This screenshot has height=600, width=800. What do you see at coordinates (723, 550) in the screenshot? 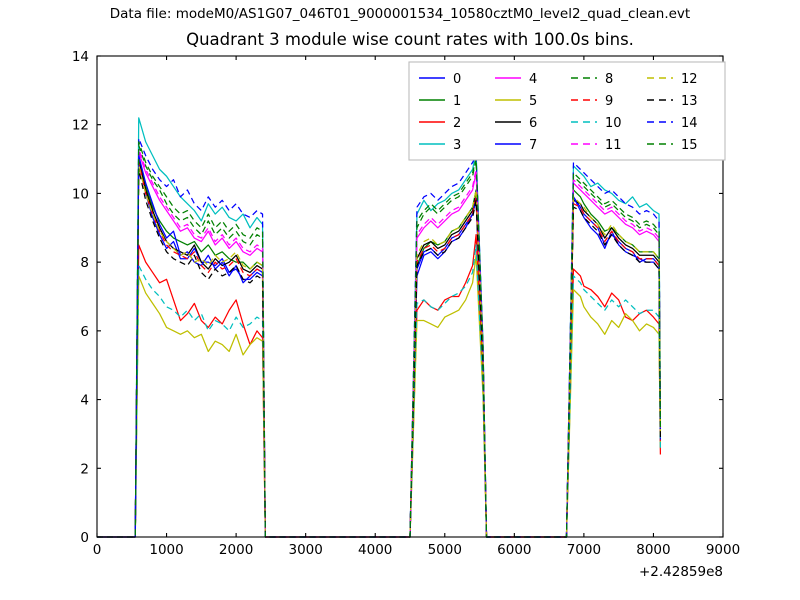
I see `x-tick-label: 9000` at bounding box center [723, 550].